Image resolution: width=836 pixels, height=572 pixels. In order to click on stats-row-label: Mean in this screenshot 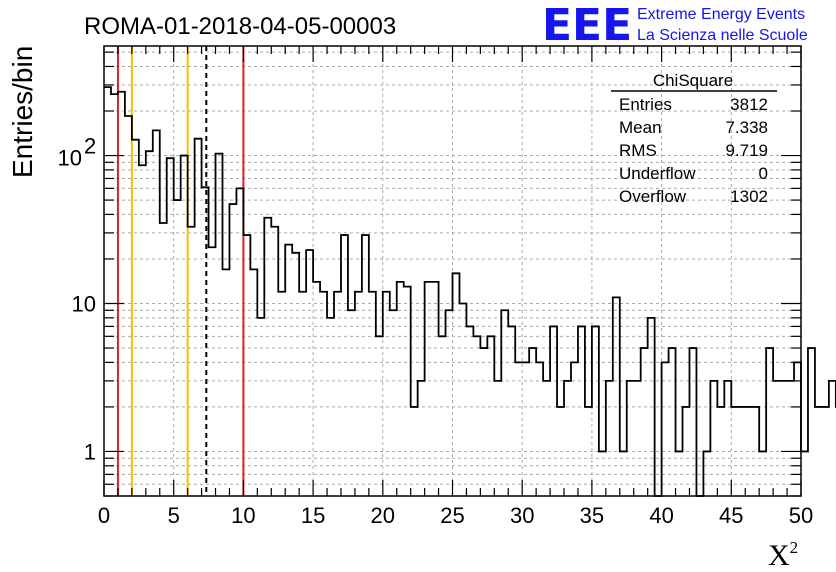, I will do `click(640, 127)`.